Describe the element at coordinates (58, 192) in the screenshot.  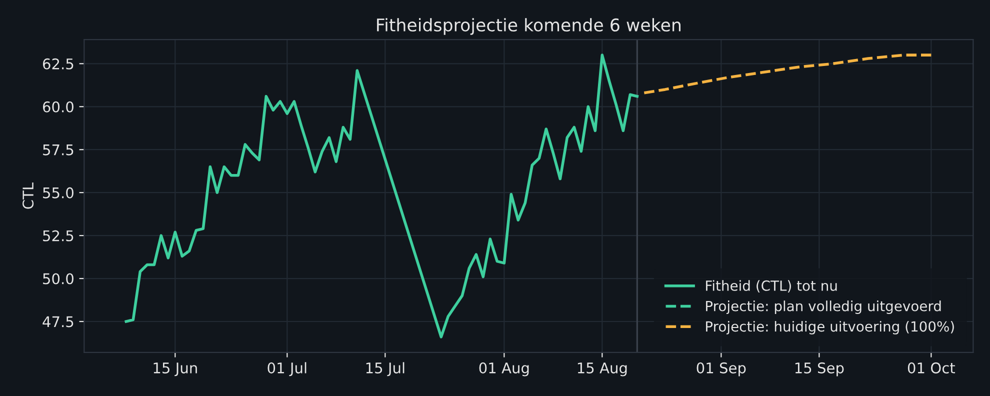
I see `y-tick-label: 55.0` at that location.